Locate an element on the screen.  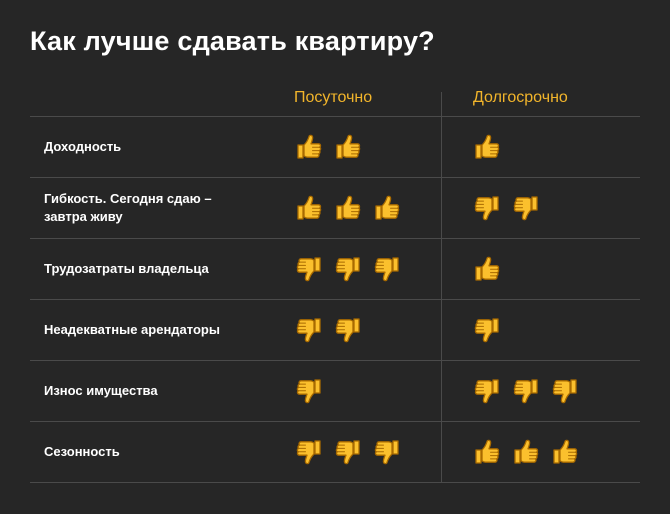
row-label: Износ имущества is located at coordinates (101, 390).